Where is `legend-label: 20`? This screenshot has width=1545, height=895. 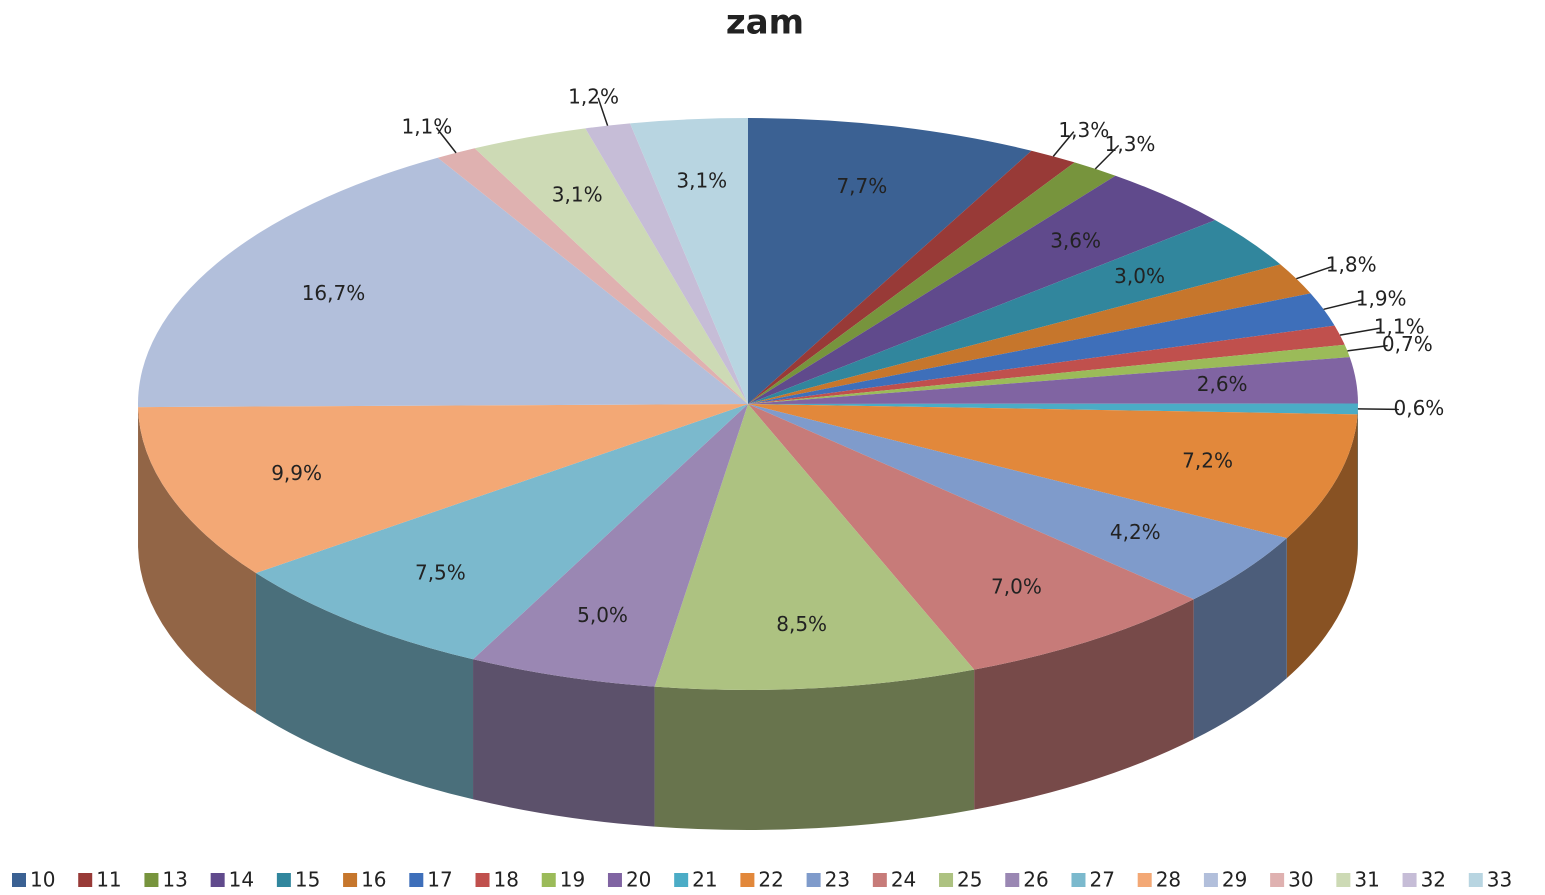
legend-label: 20 is located at coordinates (638, 880).